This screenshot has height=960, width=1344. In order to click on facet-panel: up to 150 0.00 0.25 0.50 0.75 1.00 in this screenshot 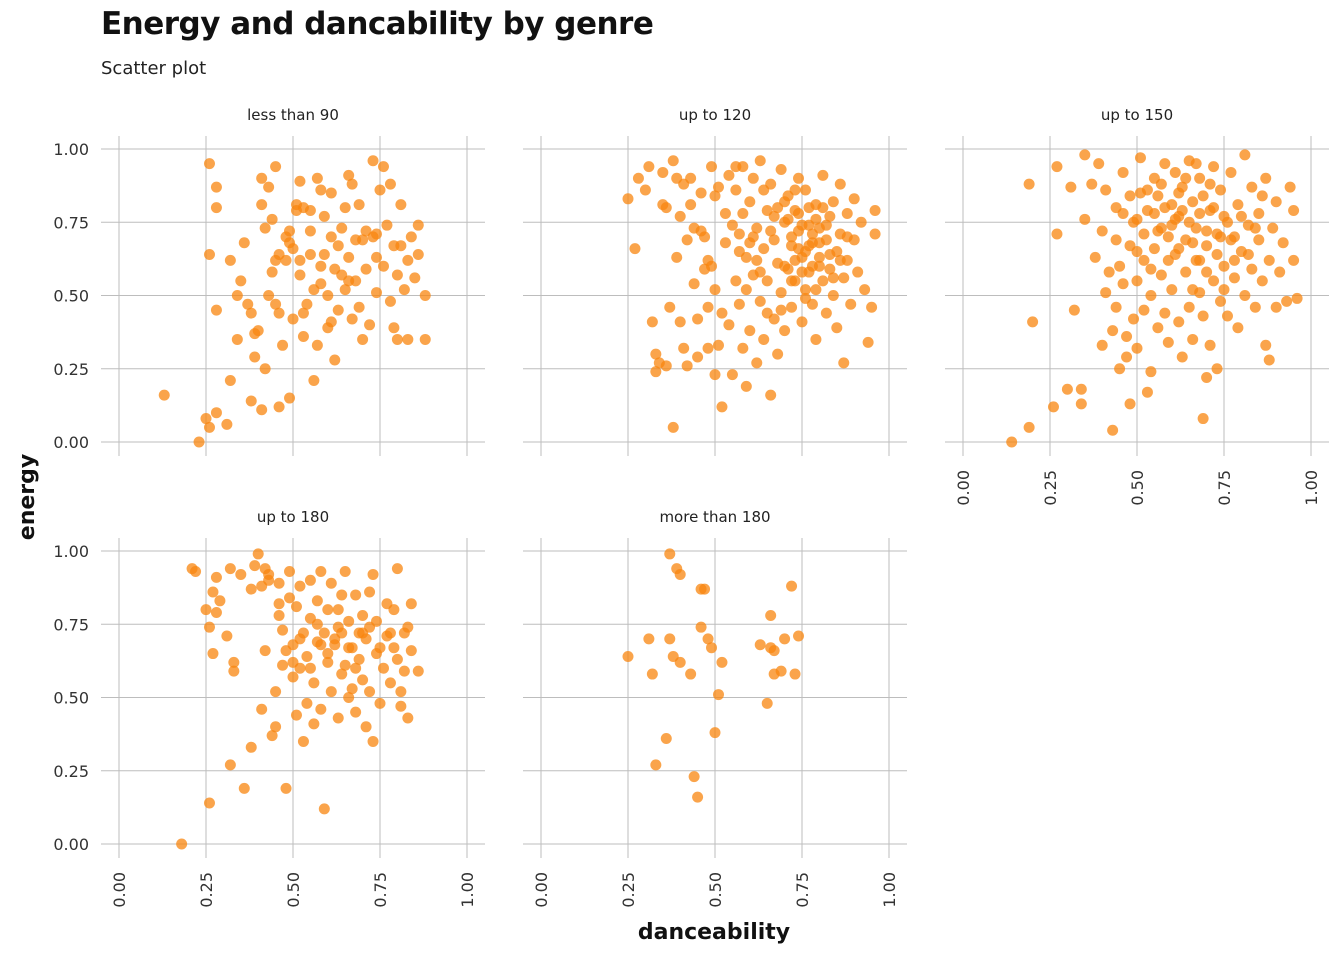, I will do `click(1137, 306)`.